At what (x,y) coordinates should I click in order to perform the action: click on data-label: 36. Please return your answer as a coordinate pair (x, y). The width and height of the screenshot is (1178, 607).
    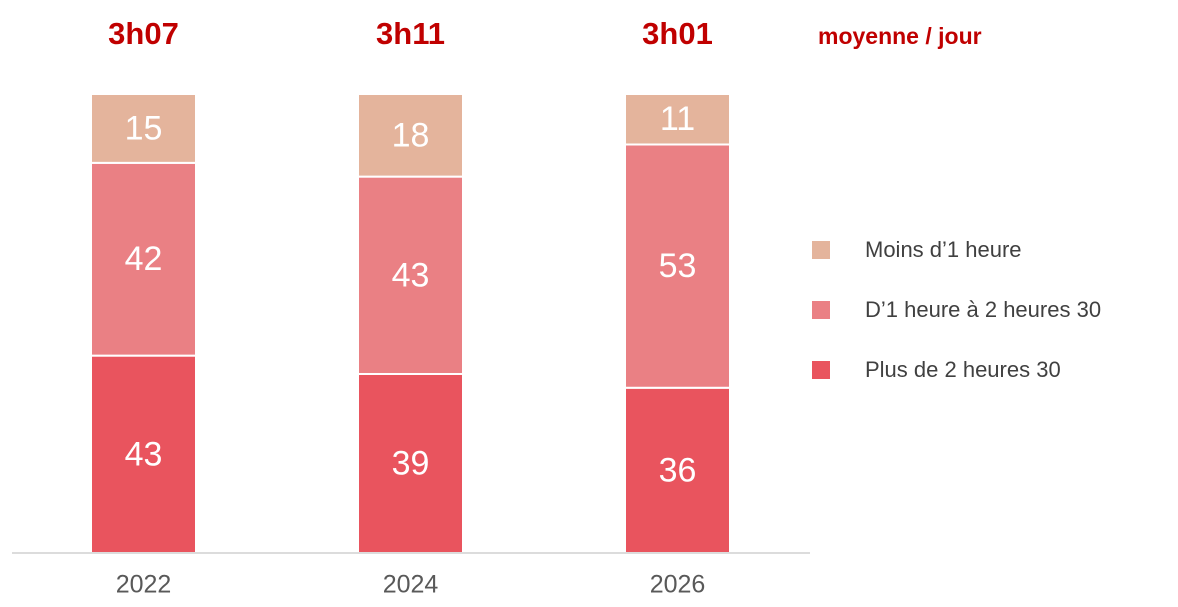
    Looking at the image, I should click on (678, 470).